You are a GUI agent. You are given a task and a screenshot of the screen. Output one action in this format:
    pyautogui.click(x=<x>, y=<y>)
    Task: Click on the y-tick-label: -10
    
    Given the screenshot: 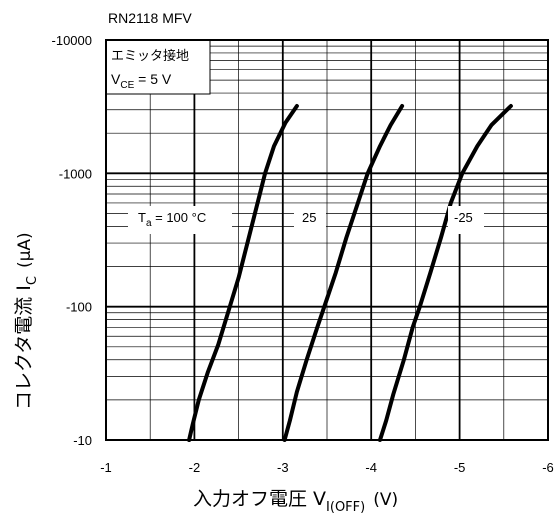 What is the action you would take?
    pyautogui.click(x=82, y=440)
    